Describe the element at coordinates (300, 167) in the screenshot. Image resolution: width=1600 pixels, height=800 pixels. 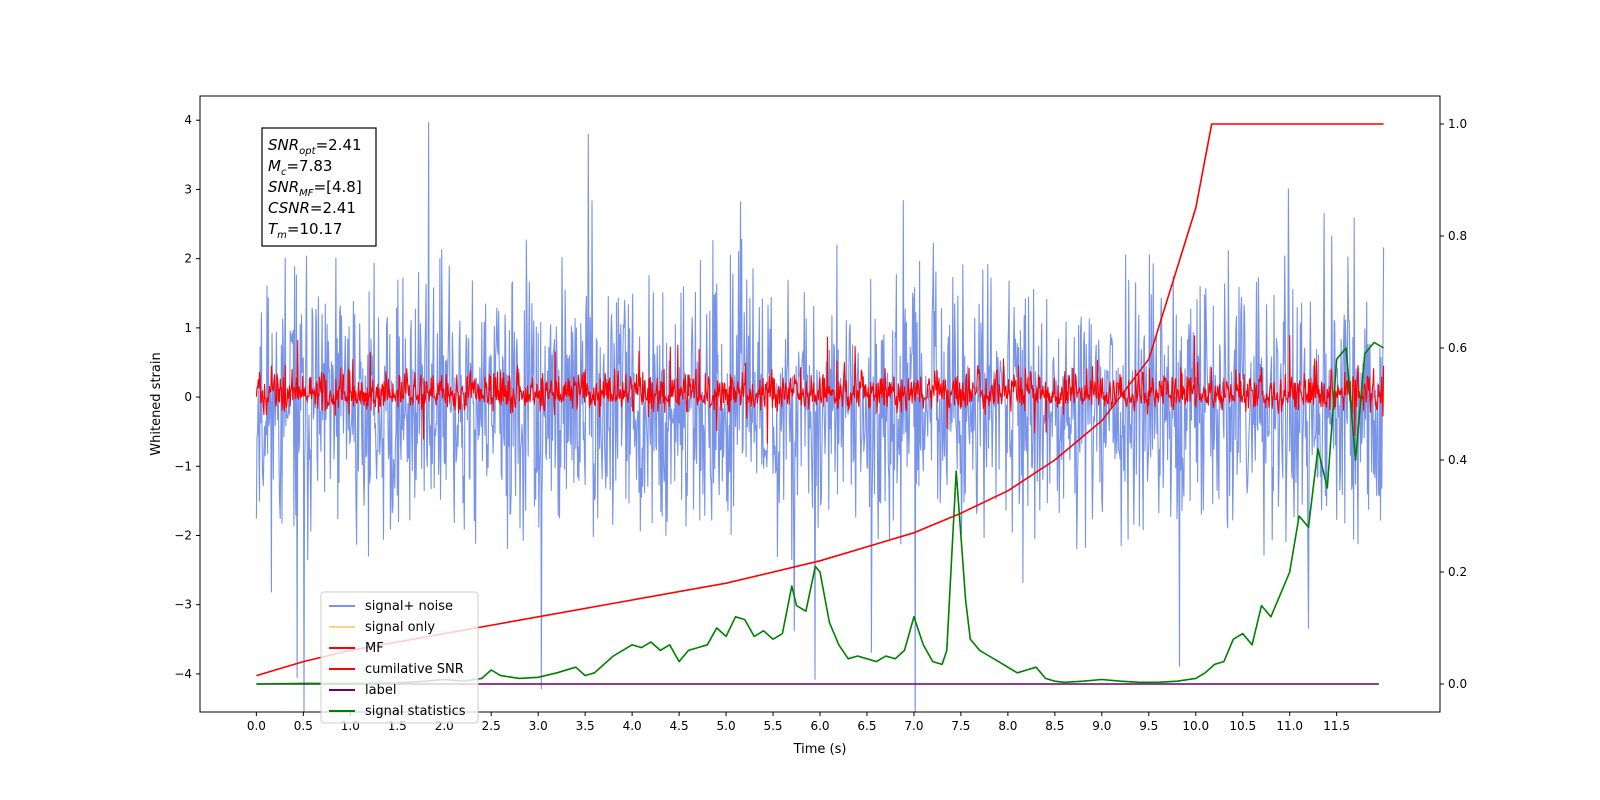
I see `annotation-line: Mc=7.83` at that location.